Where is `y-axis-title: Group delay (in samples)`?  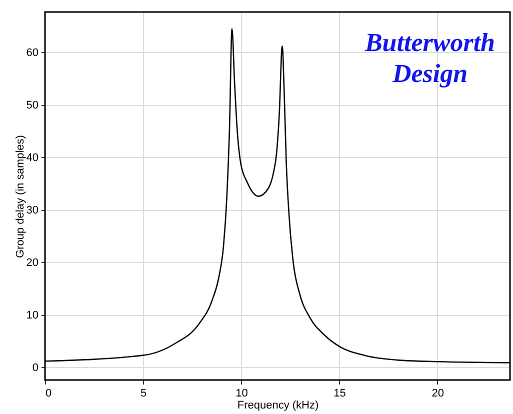 y-axis-title: Group delay (in samples) is located at coordinates (20, 196).